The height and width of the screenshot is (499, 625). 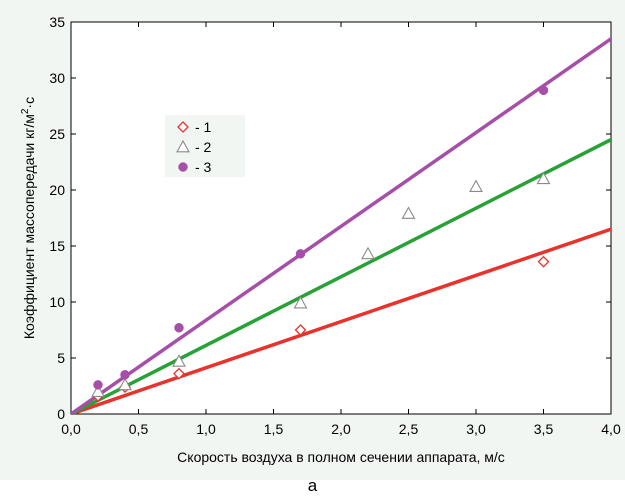 I want to click on legend-label-3: - 3, so click(x=203, y=167).